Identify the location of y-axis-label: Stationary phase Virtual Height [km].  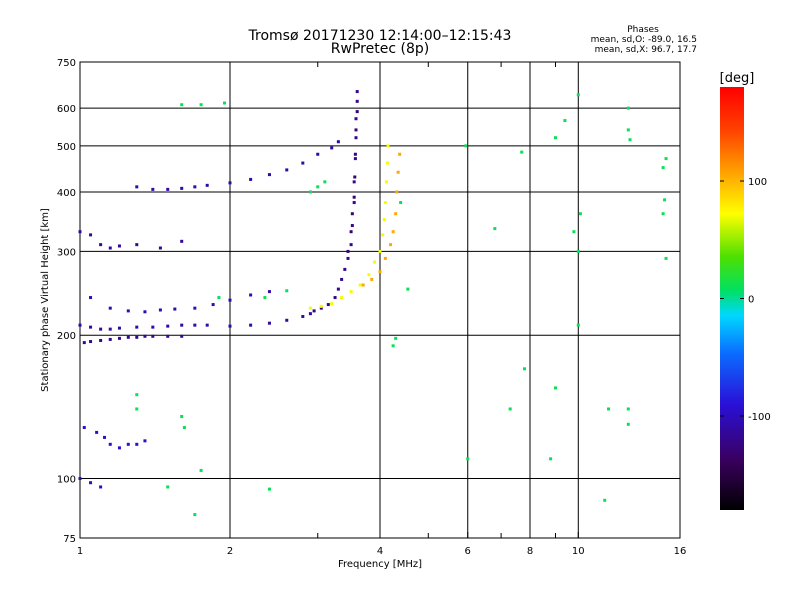
(45, 300).